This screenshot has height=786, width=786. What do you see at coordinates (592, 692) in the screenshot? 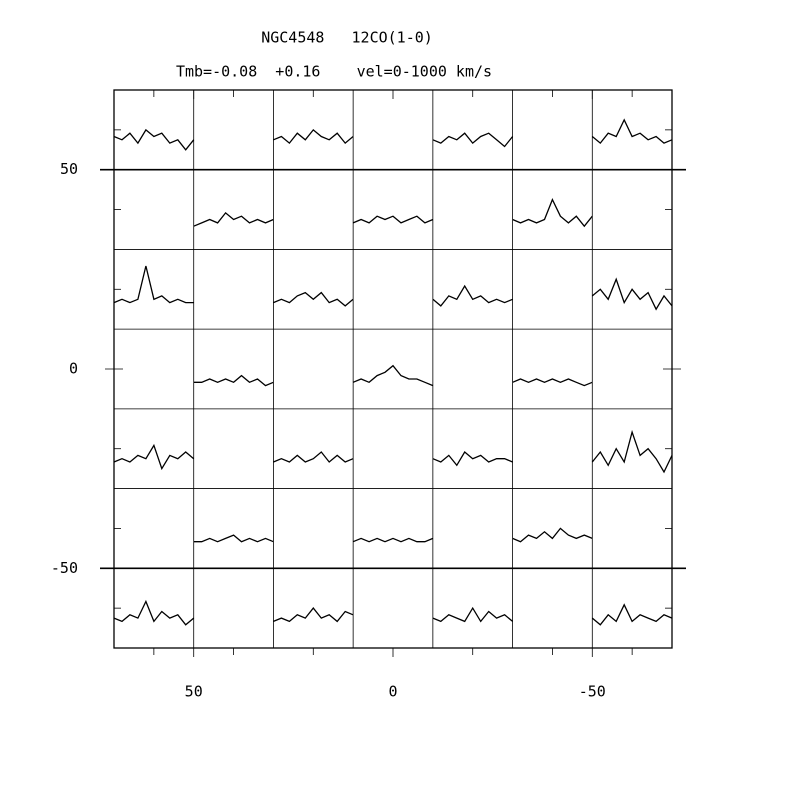
I see `x-tick-label: -50` at bounding box center [592, 692].